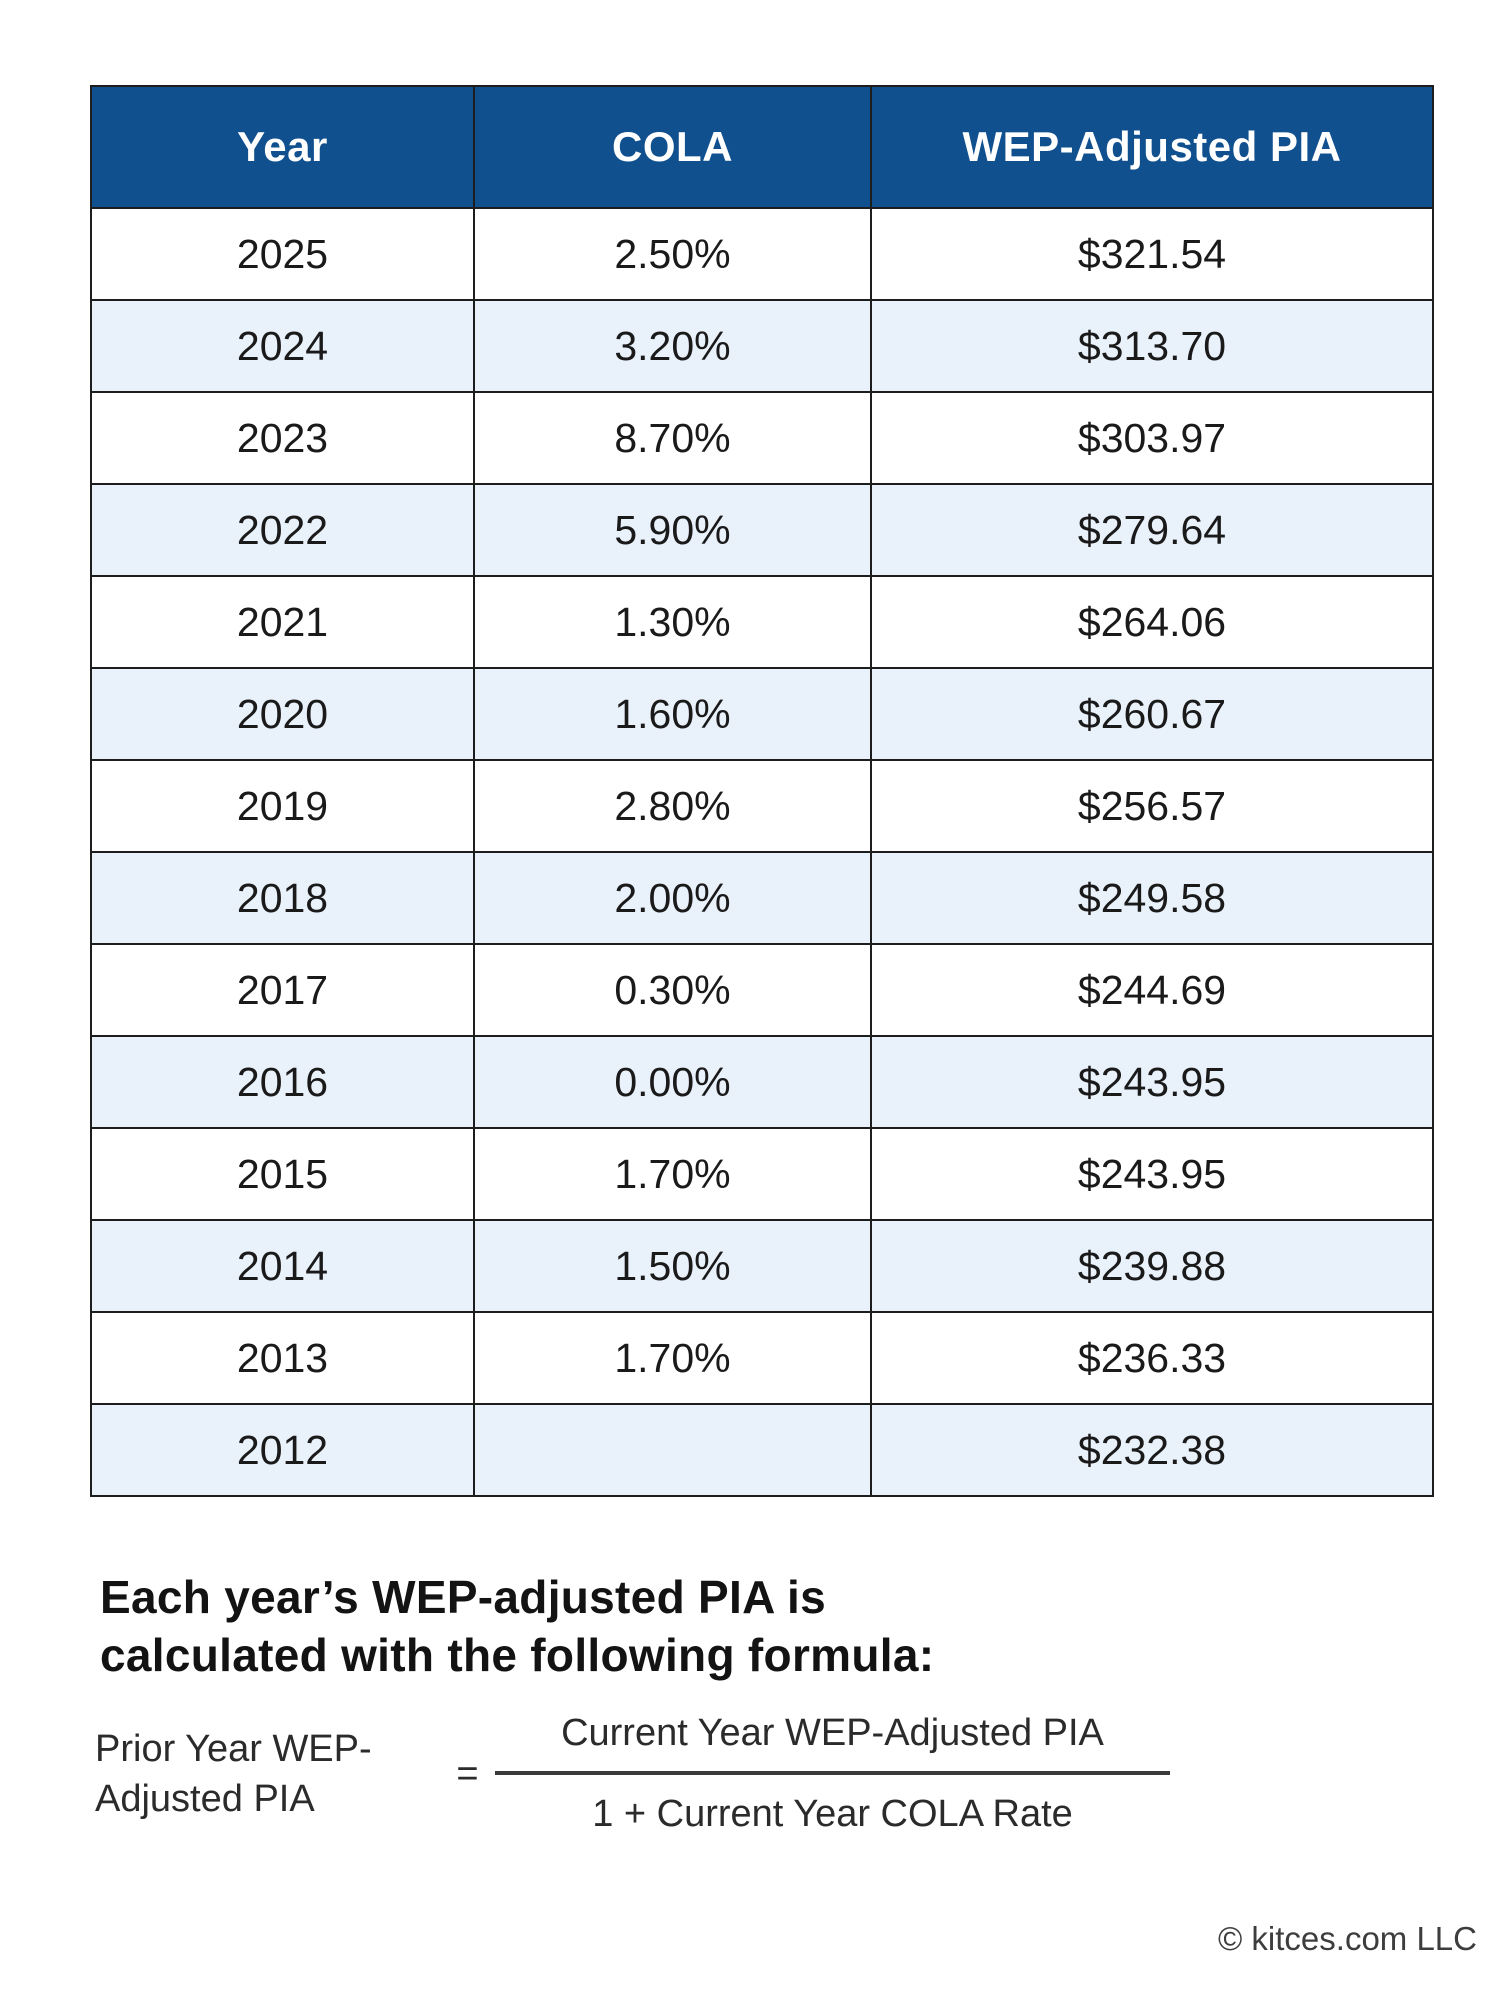  I want to click on cola-cell: 3.20%, so click(672, 346).